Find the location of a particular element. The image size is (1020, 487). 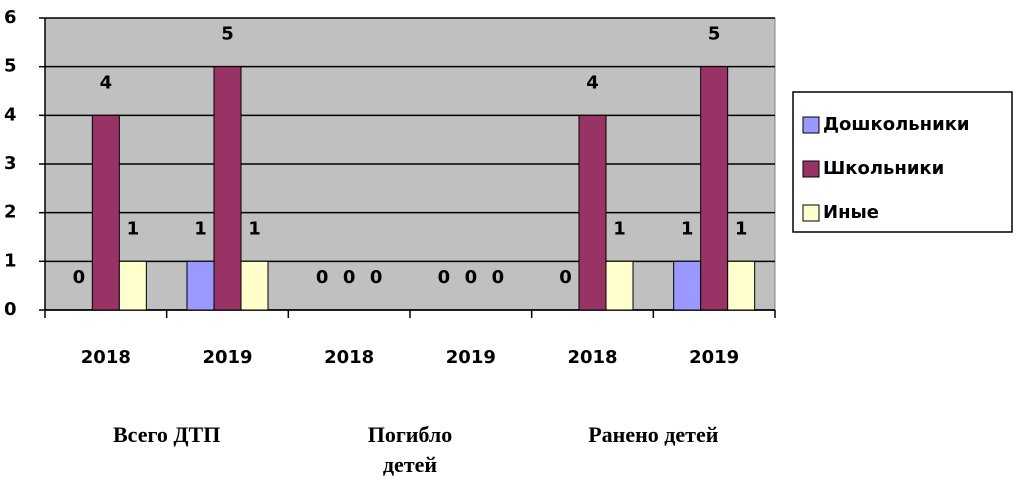

y-tick-label: 4 is located at coordinates (10, 114).